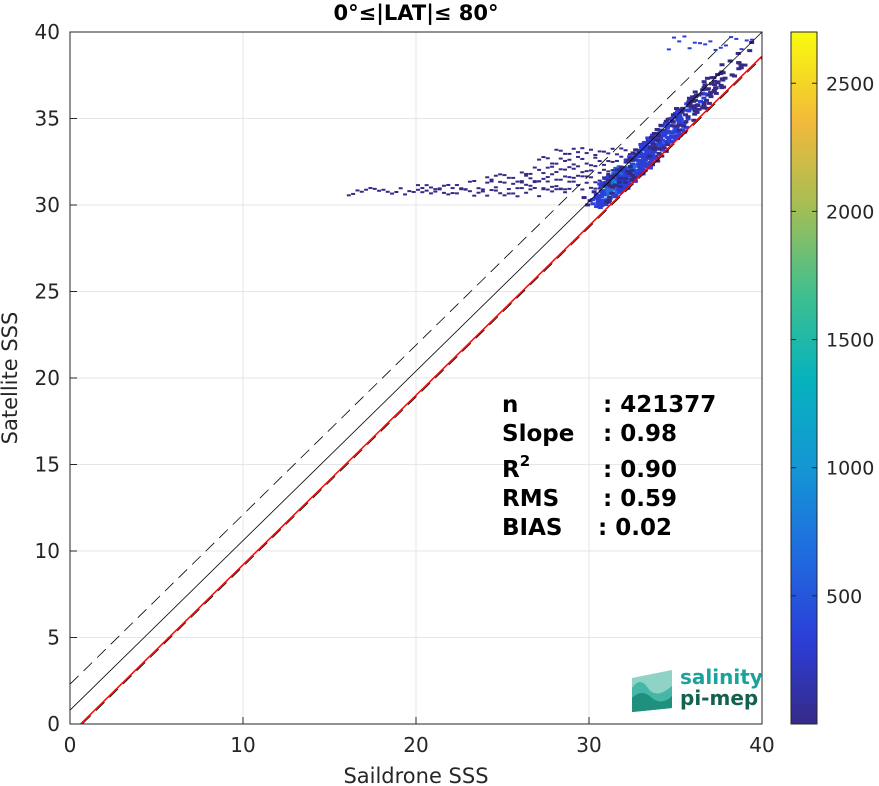  I want to click on logo-line2: pi-mep, so click(719, 698).